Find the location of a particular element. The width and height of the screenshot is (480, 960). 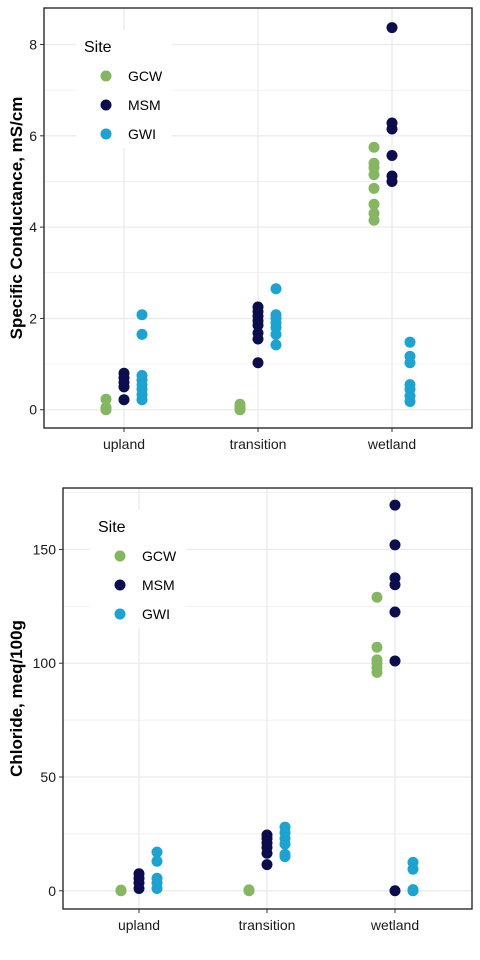

y-axis-title: Chloride, meq/100g is located at coordinates (16, 698).